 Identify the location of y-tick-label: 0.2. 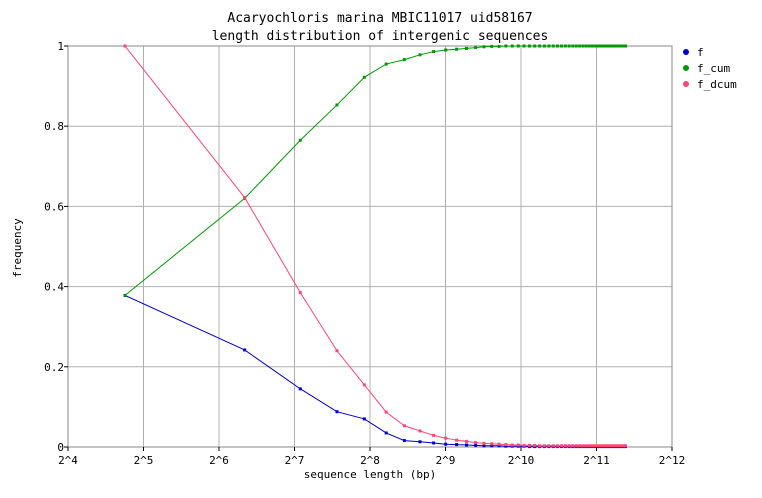
(54, 367).